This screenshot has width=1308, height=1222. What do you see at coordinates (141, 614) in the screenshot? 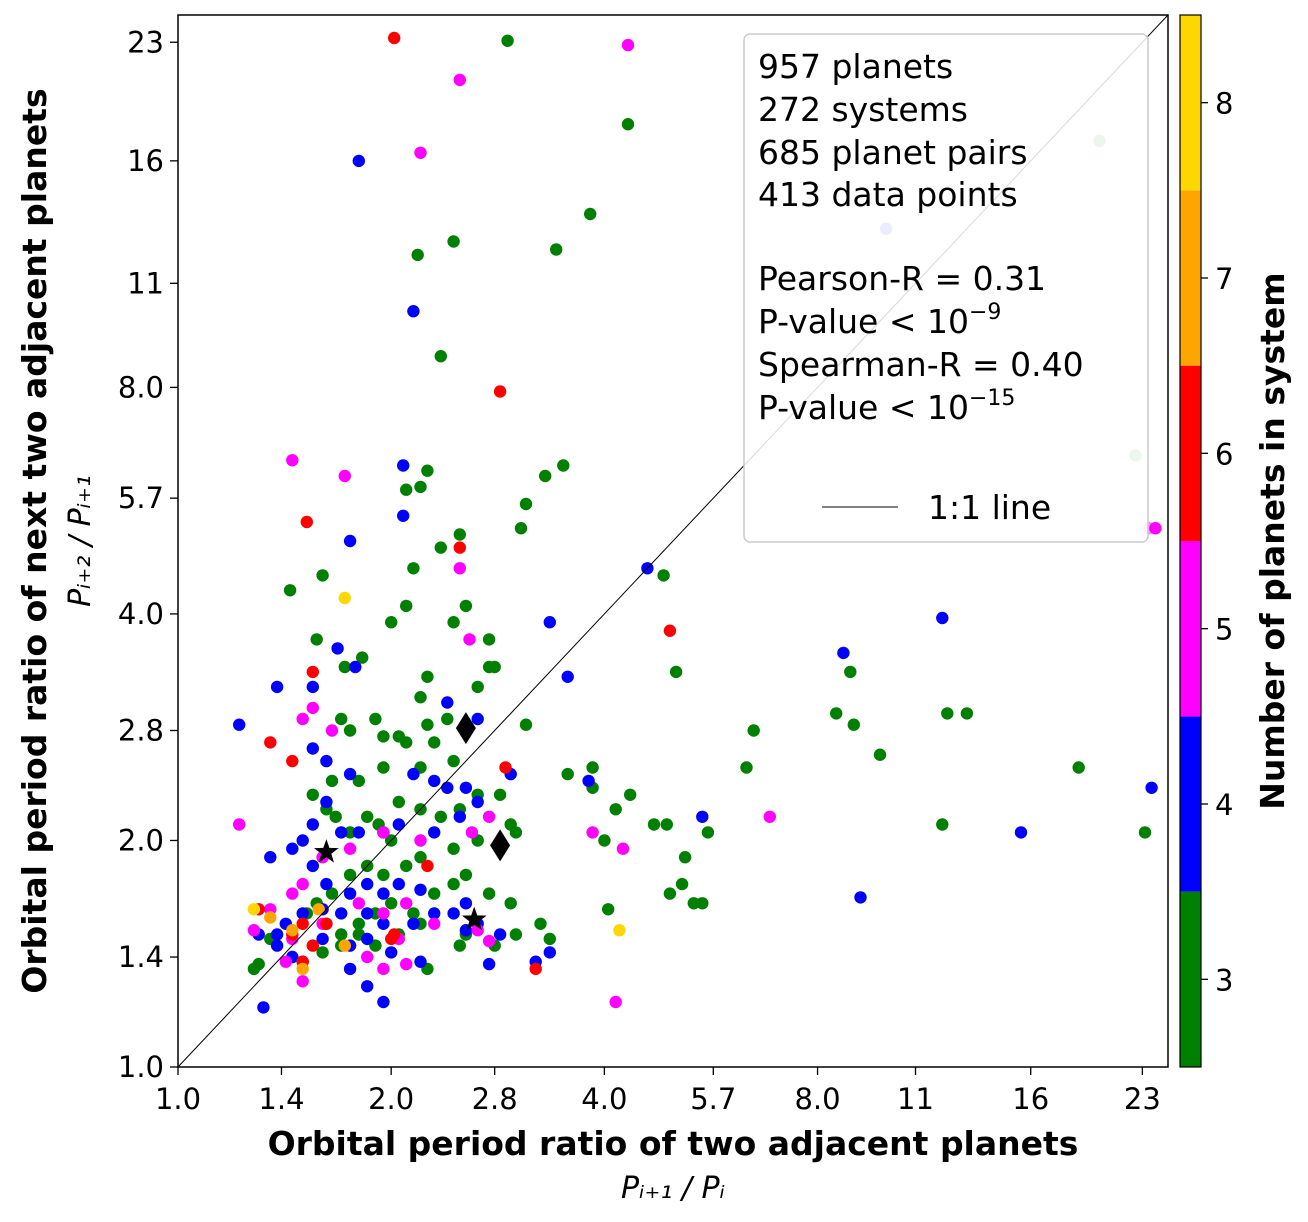
I see `y-tick-label: 4.0` at bounding box center [141, 614].